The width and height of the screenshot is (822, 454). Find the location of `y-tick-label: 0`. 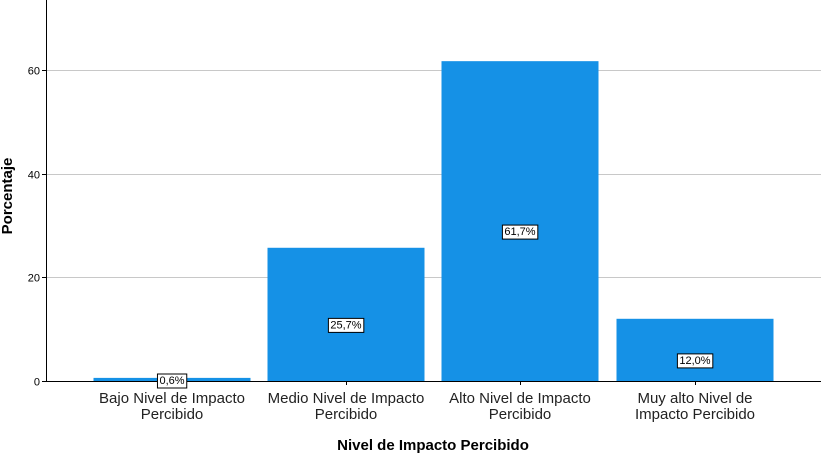

y-tick-label: 0 is located at coordinates (37, 383).